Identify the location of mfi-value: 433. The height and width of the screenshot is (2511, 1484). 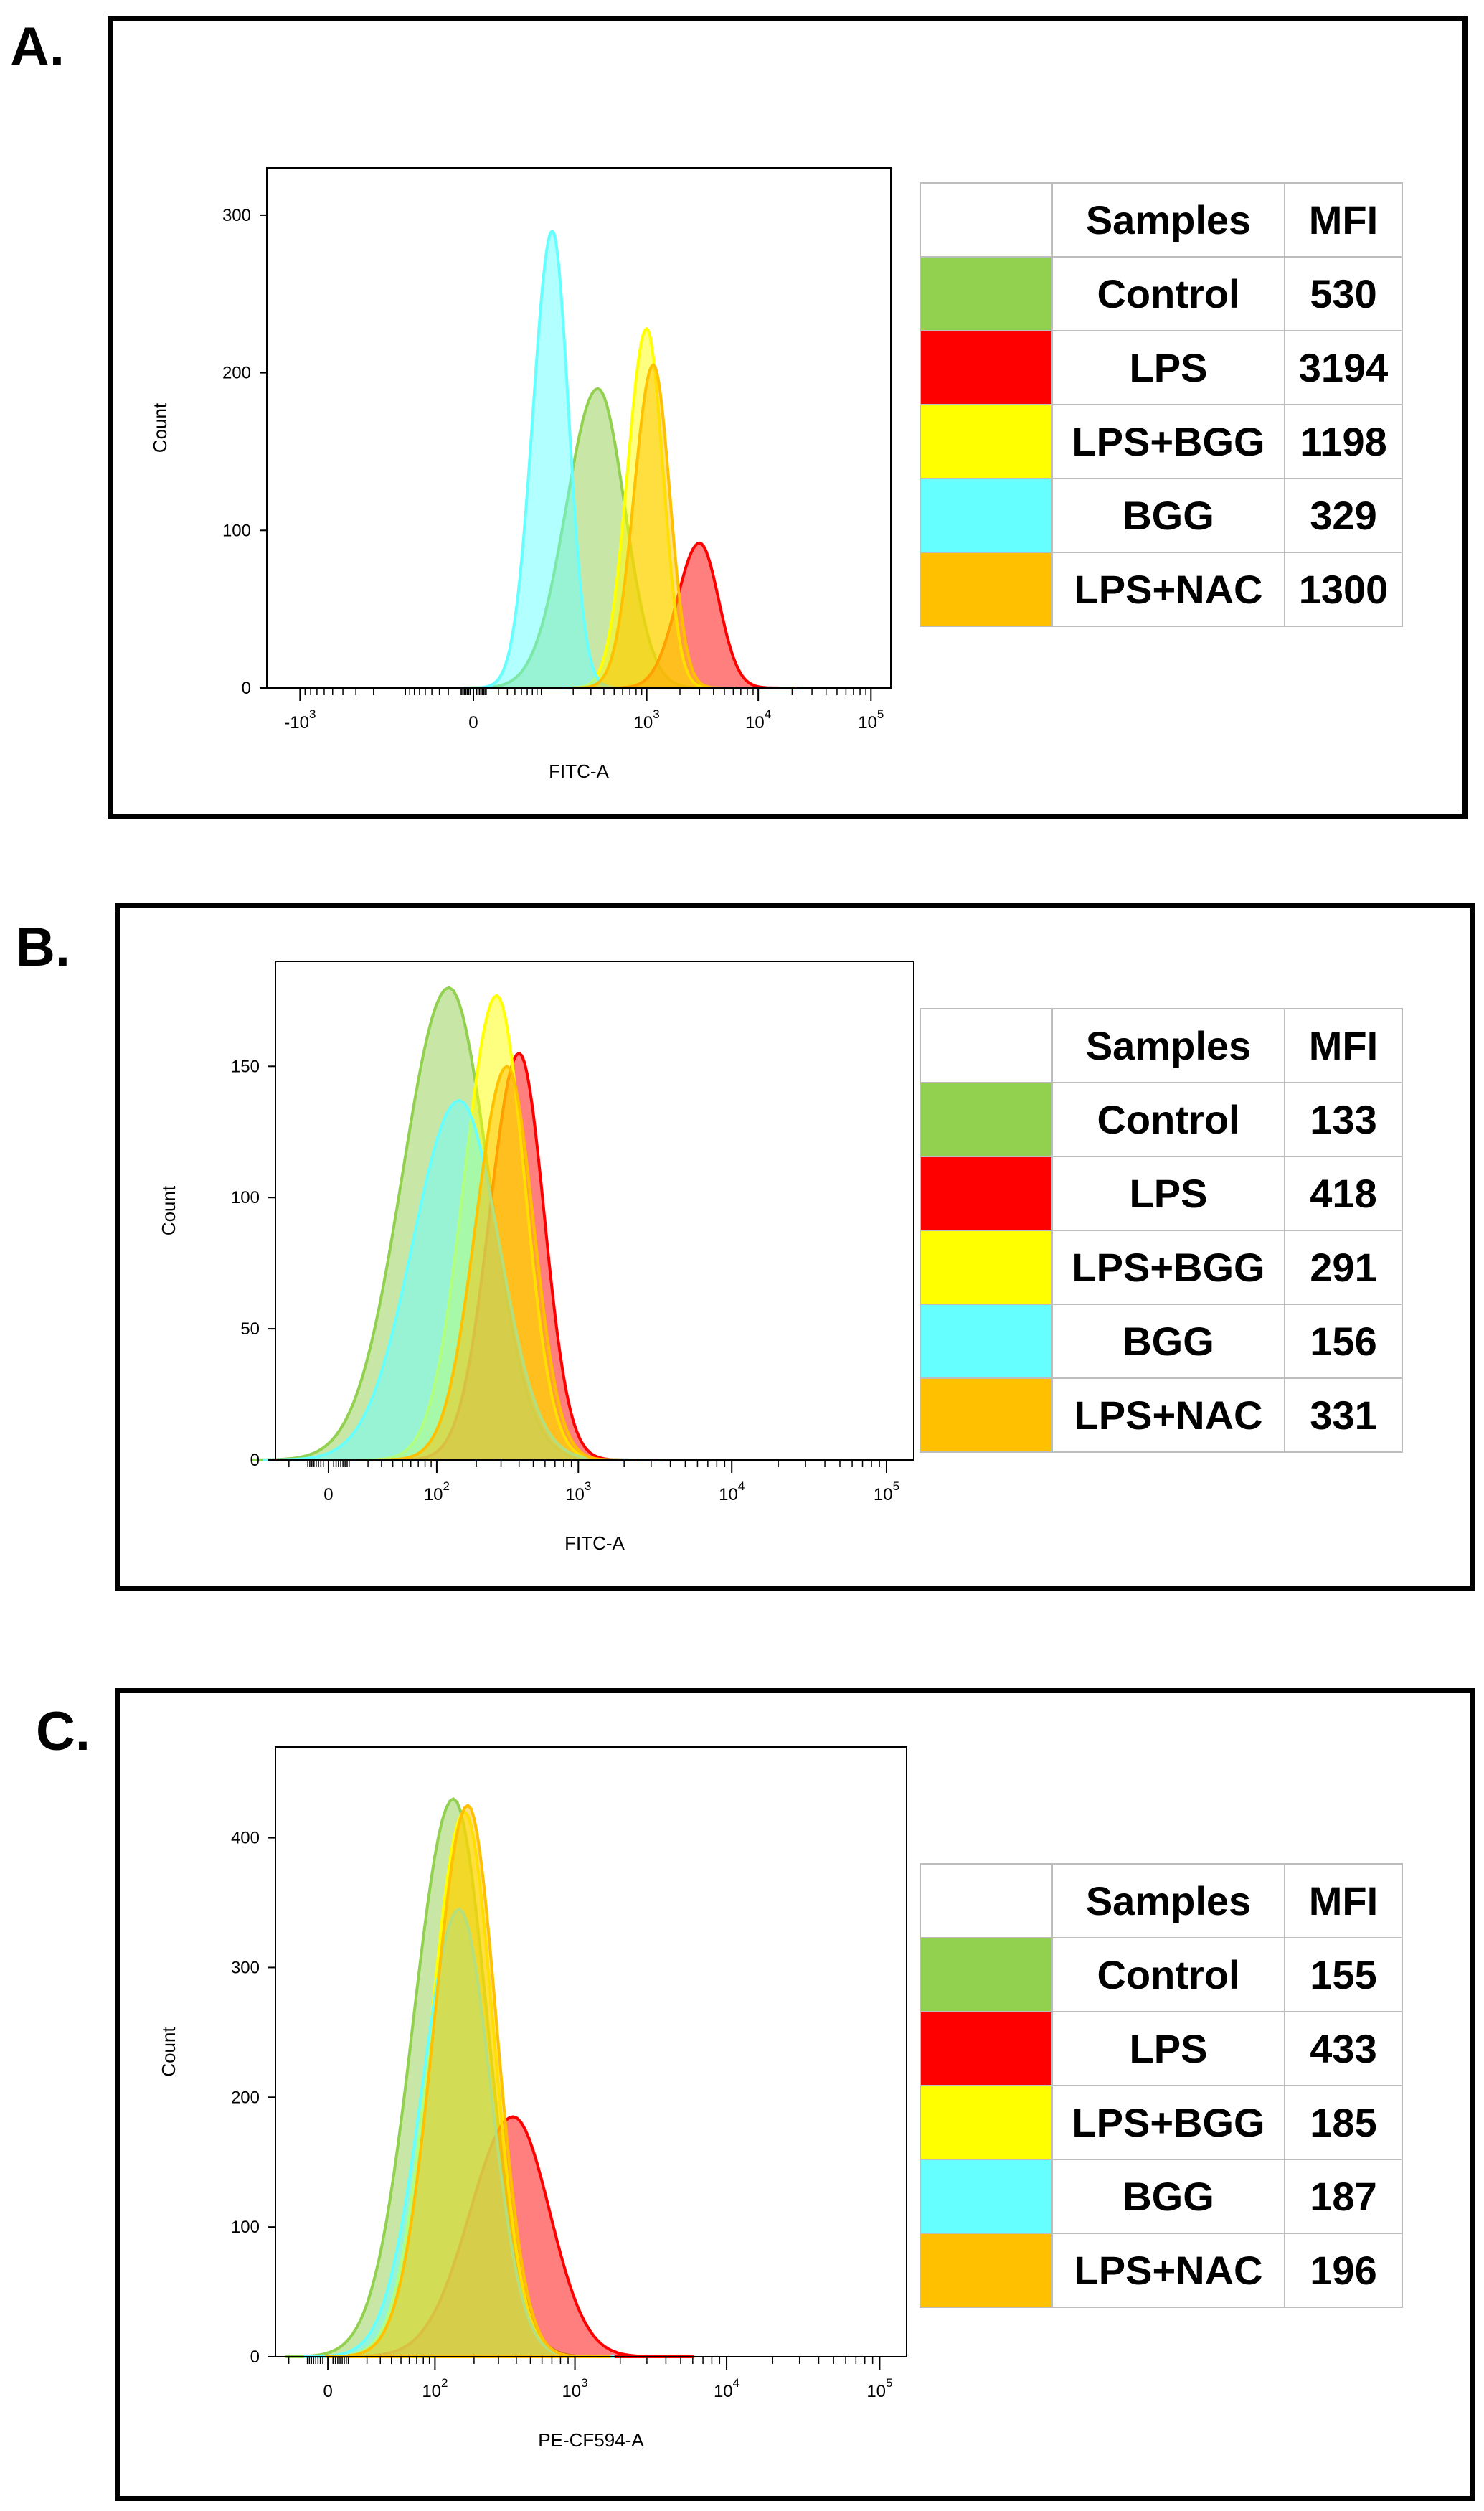
(1343, 2048).